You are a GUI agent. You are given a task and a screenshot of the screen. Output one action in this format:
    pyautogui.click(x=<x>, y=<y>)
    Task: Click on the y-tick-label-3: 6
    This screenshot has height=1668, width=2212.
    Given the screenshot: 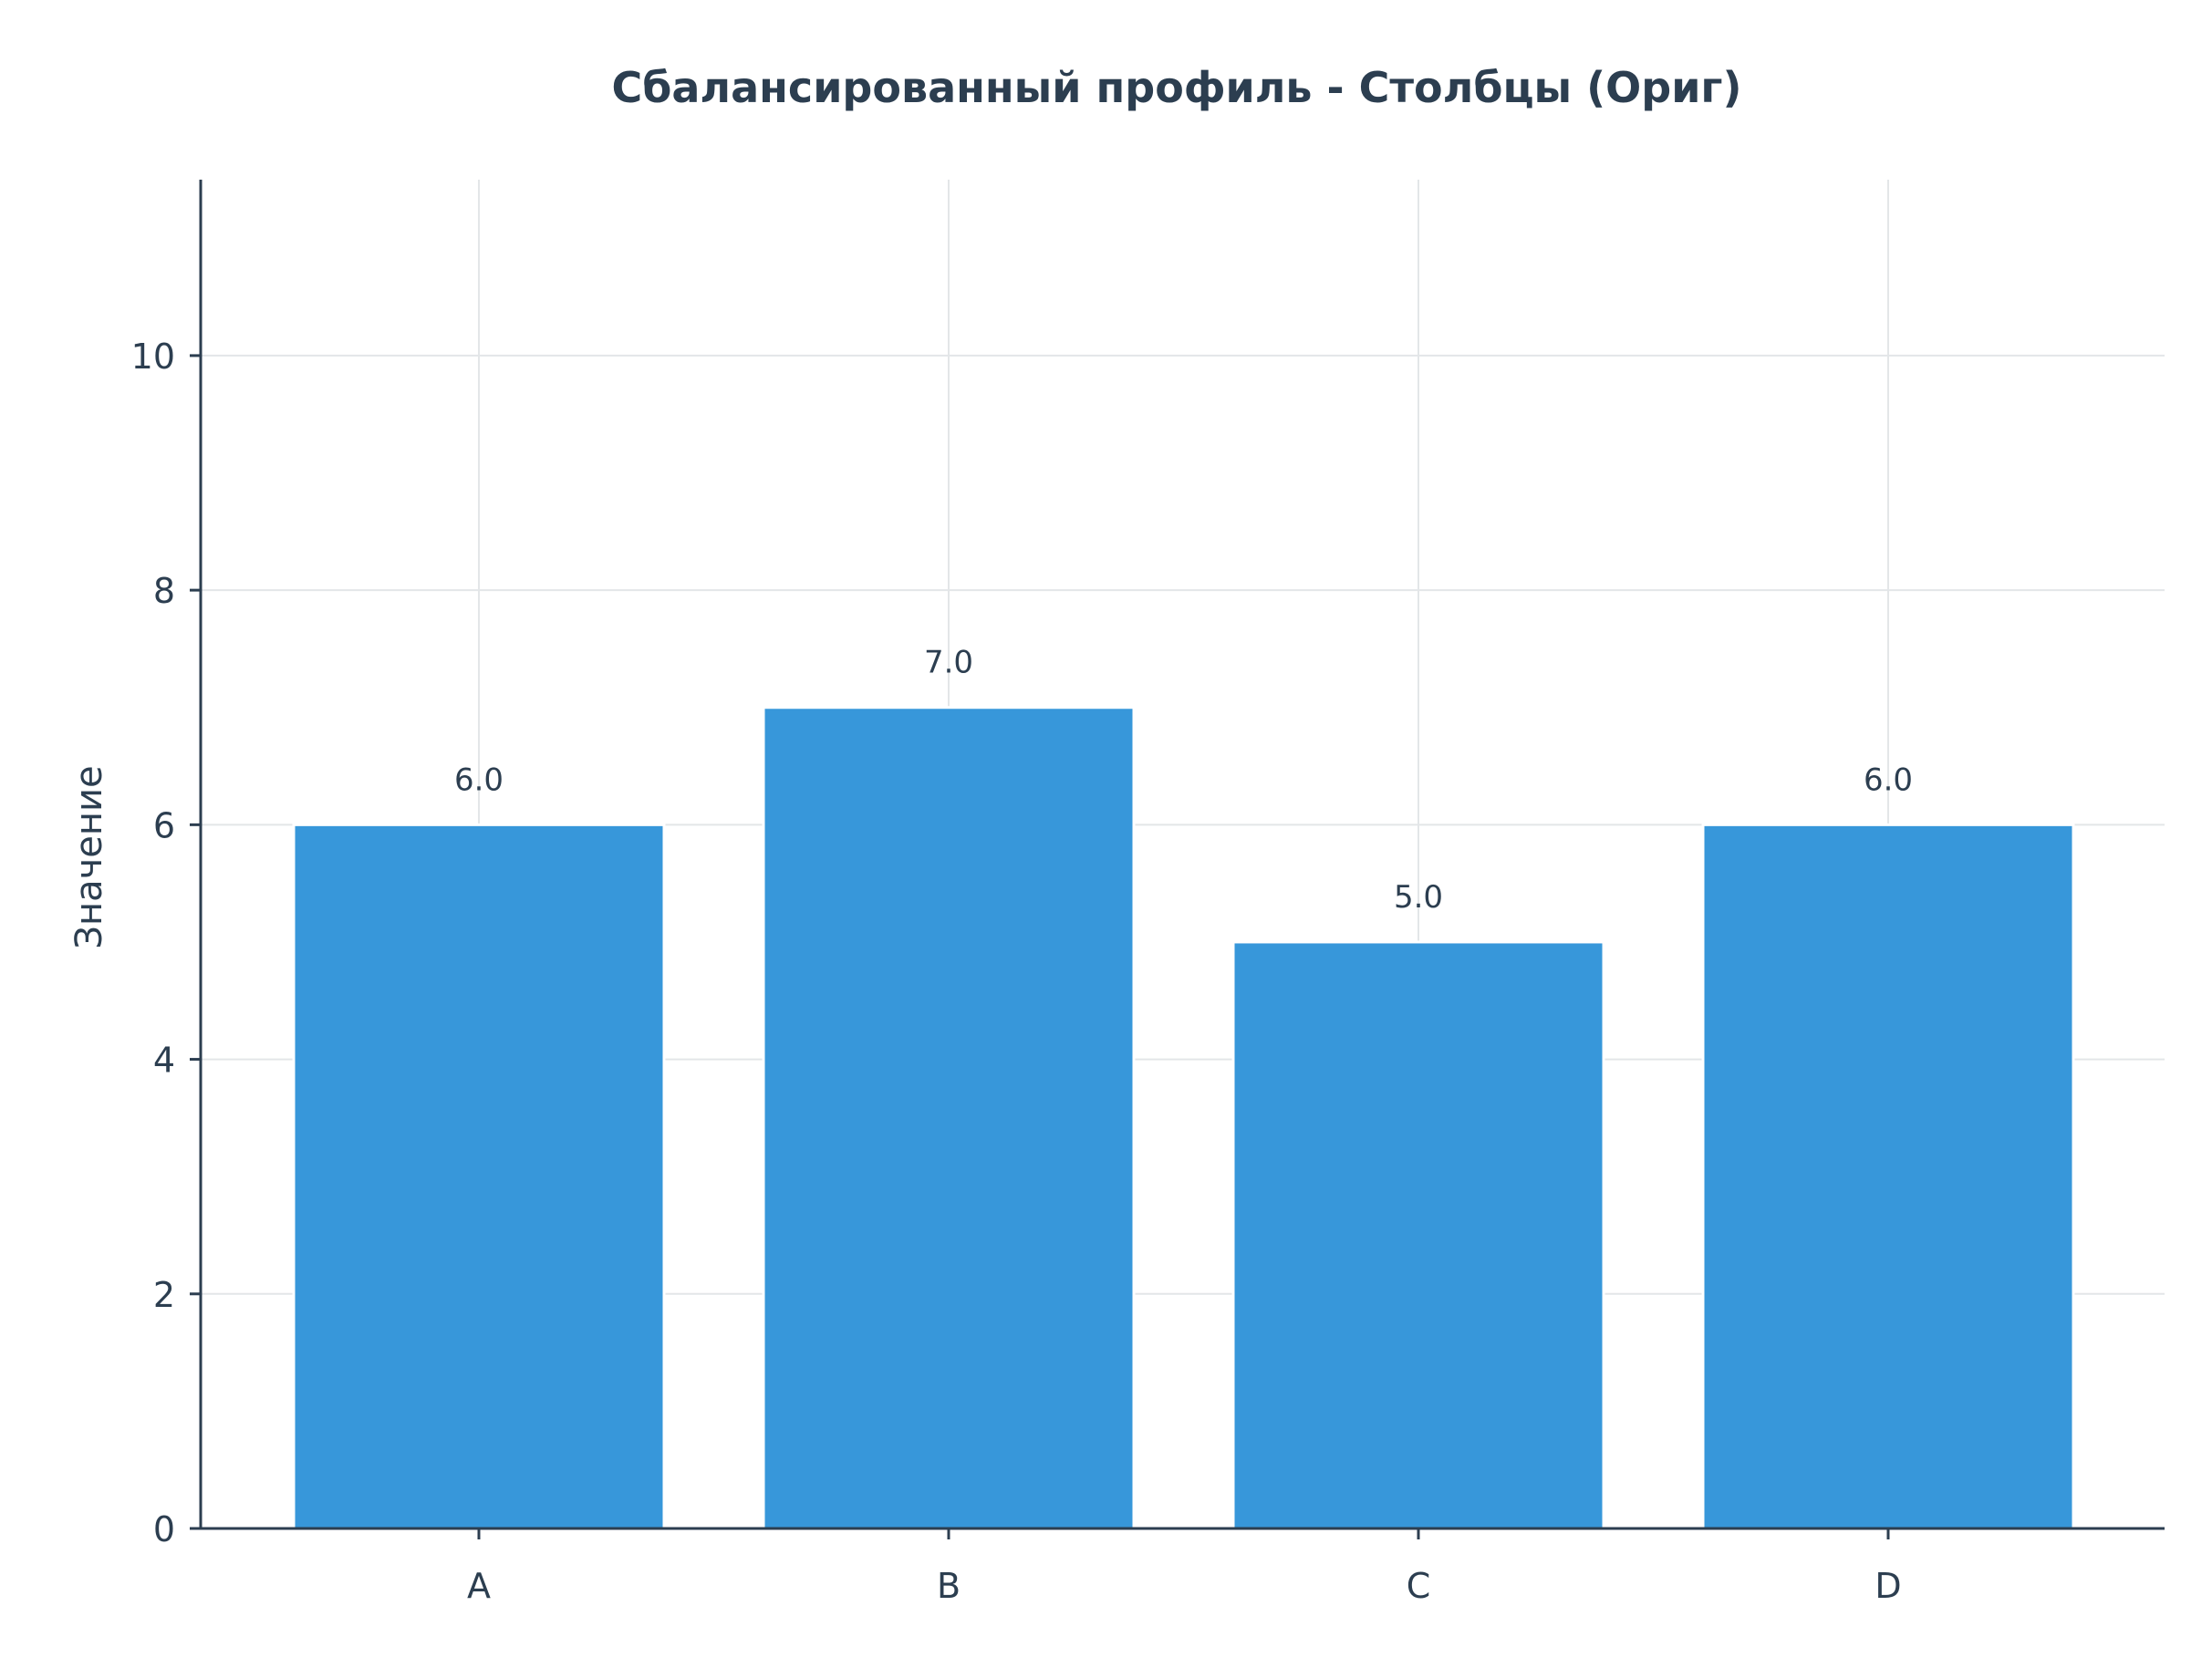 What is the action you would take?
    pyautogui.click(x=164, y=825)
    